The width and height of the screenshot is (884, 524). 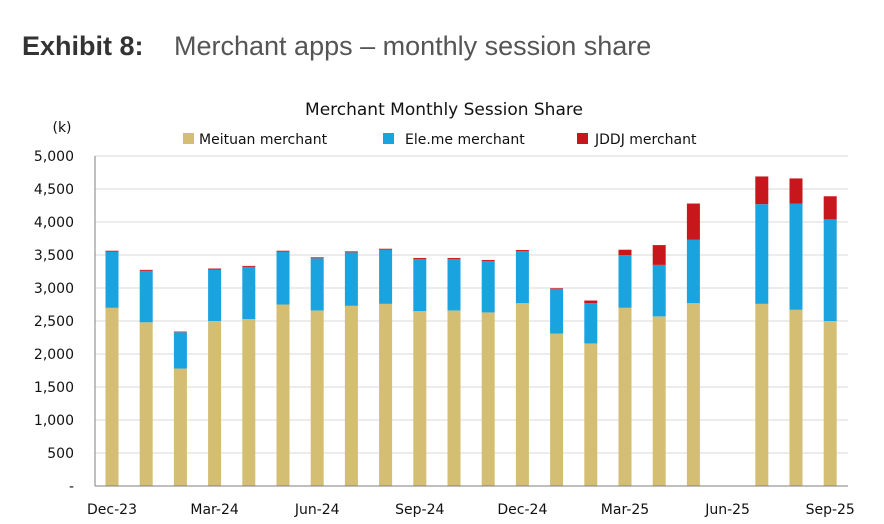 What do you see at coordinates (54, 289) in the screenshot?
I see `y-tick-label: 3,000` at bounding box center [54, 289].